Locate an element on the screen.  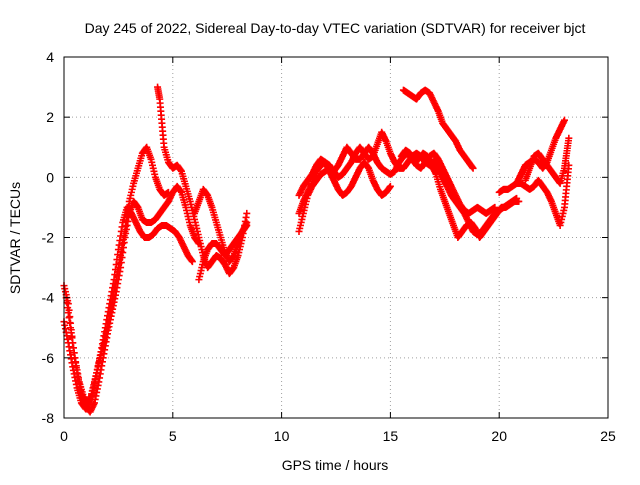
y-axis-label: SDTVAR / TECUs is located at coordinates (15, 238).